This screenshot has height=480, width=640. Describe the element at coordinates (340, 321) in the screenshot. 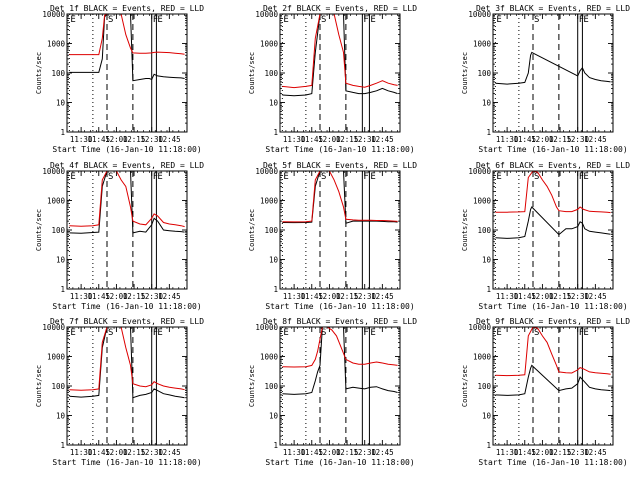

I see `panel-title: Det 8f BLACK = Events, RED = LLD` at that location.